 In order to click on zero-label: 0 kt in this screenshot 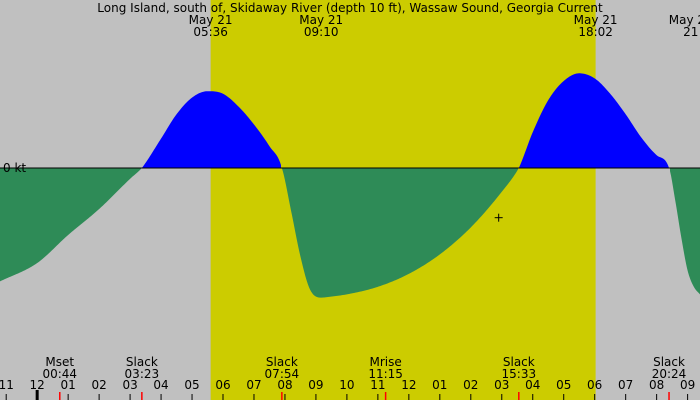, I will do `click(14, 168)`.